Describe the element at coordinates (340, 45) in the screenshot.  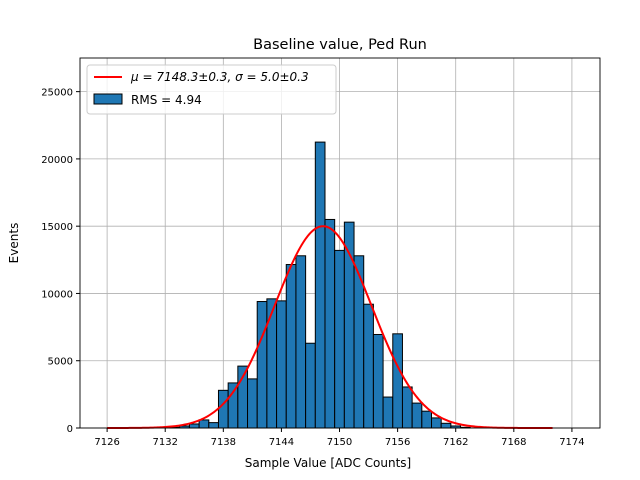
I see `chart-title: Baseline value, Ped Run` at that location.